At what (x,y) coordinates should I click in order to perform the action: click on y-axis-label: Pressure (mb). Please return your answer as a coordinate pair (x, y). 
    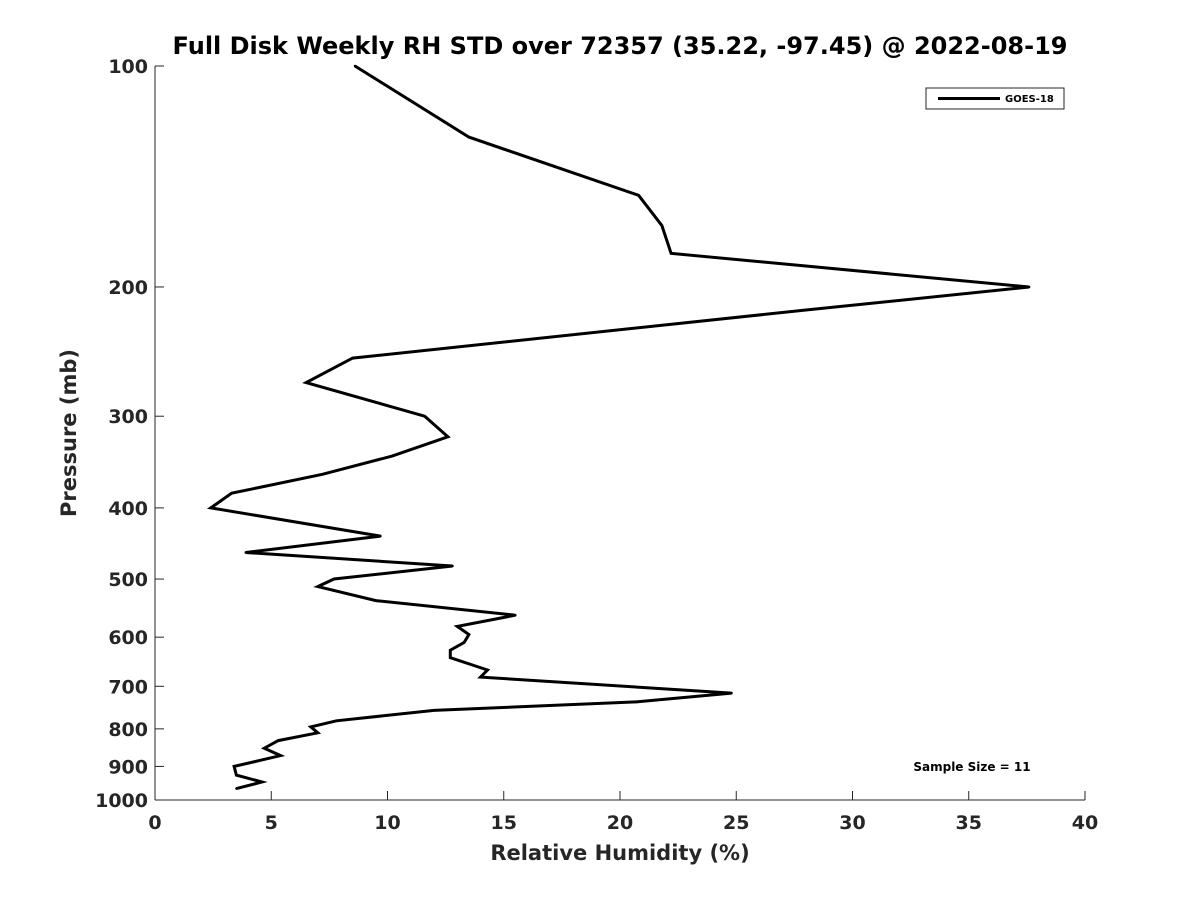
    Looking at the image, I should click on (69, 433).